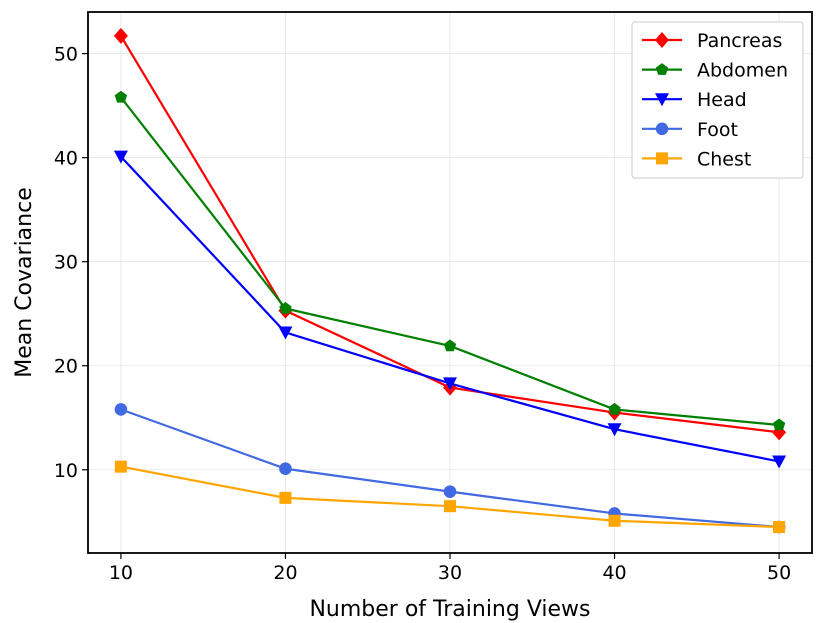 The width and height of the screenshot is (830, 623). What do you see at coordinates (722, 100) in the screenshot?
I see `legend-label-head: Head` at bounding box center [722, 100].